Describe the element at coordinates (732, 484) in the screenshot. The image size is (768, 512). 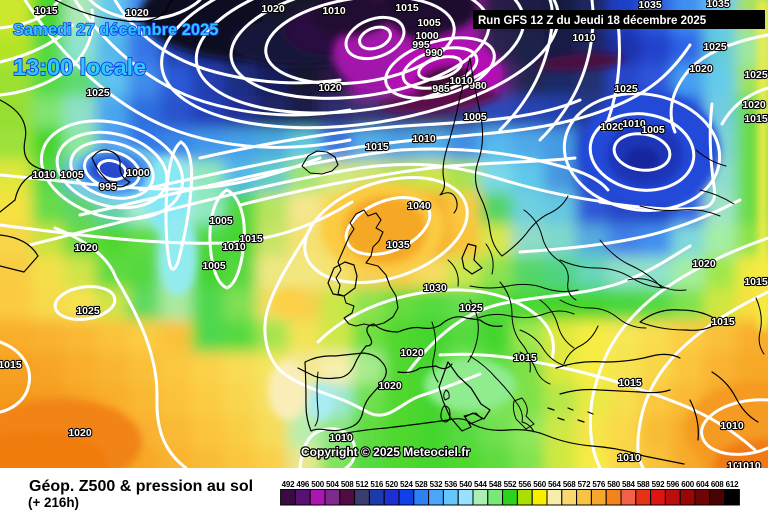
I see `svg-text: 612` at that location.